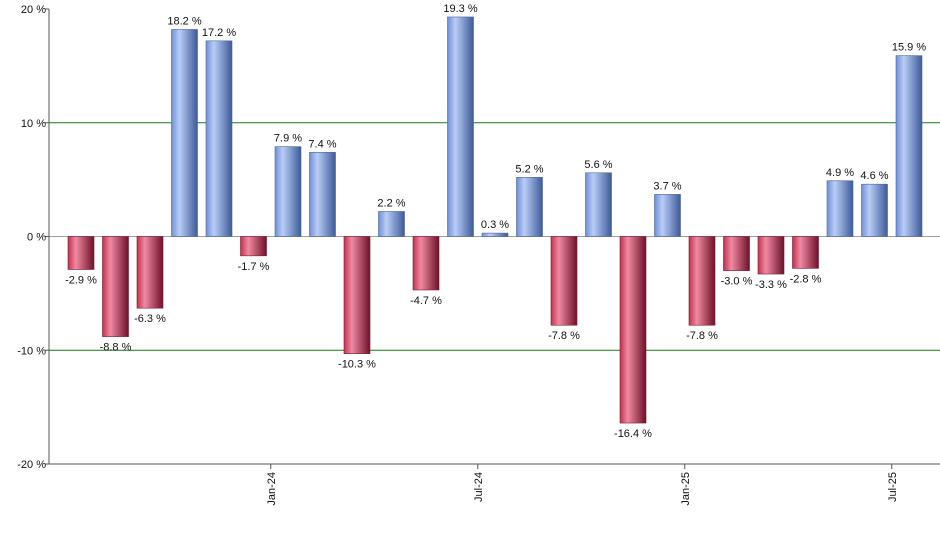 This screenshot has width=940, height=550. What do you see at coordinates (288, 139) in the screenshot?
I see `data-label: 7.9 %` at bounding box center [288, 139].